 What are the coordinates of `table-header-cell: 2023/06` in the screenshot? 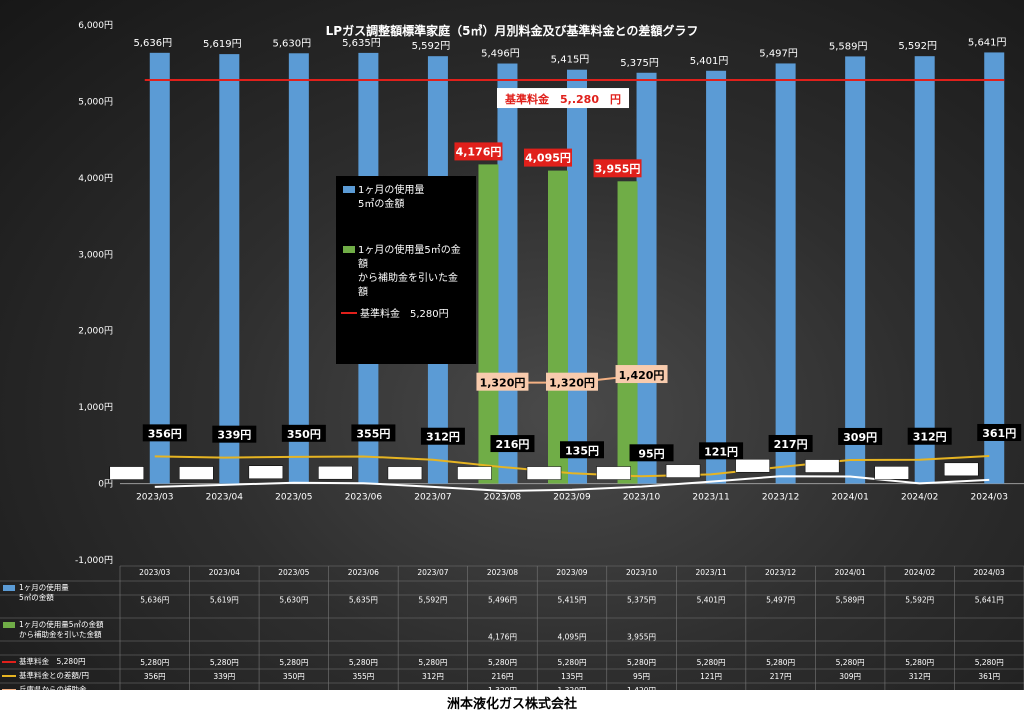 It's located at (363, 572).